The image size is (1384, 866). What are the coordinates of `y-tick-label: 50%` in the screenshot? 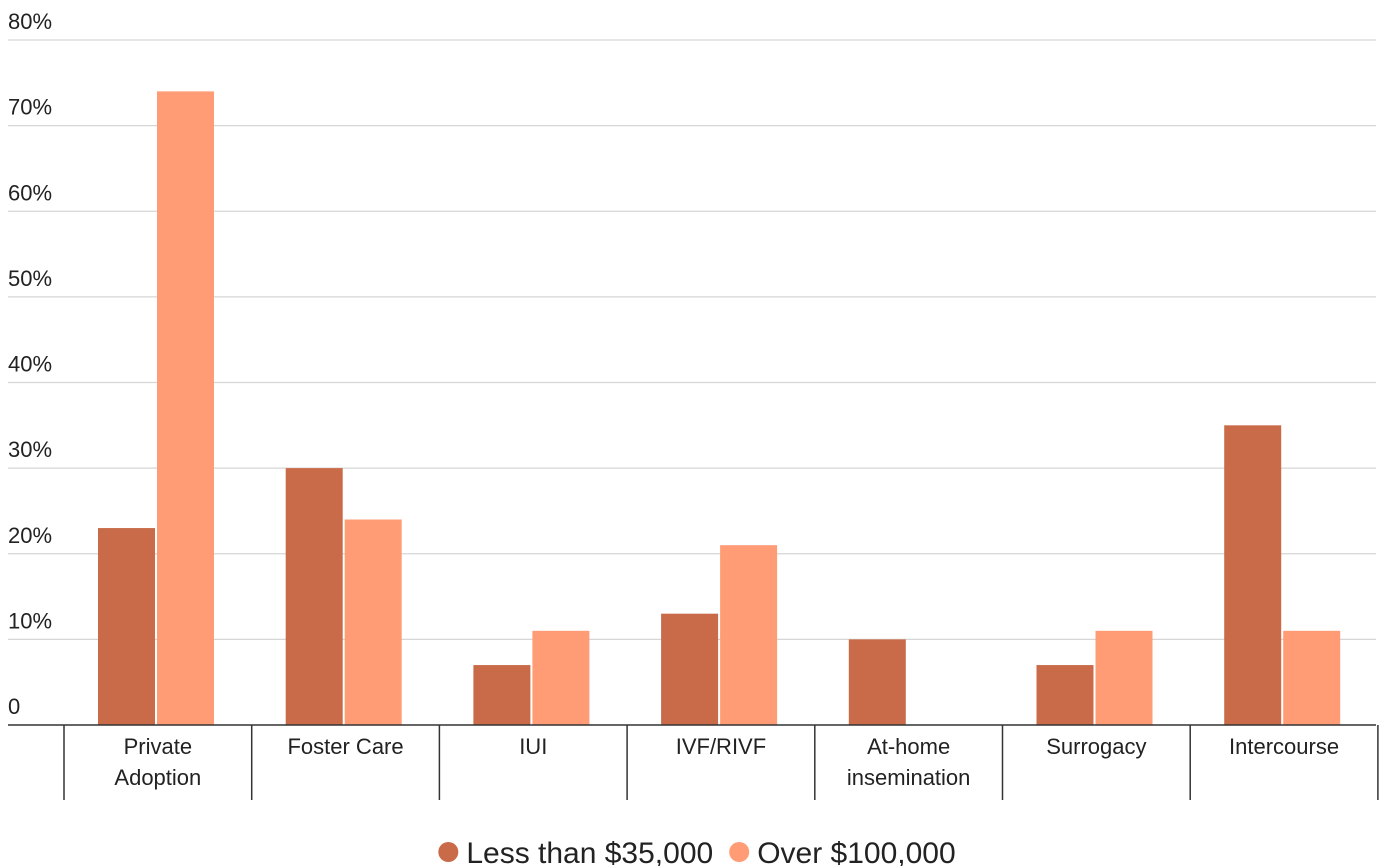 It's located at (30, 278).